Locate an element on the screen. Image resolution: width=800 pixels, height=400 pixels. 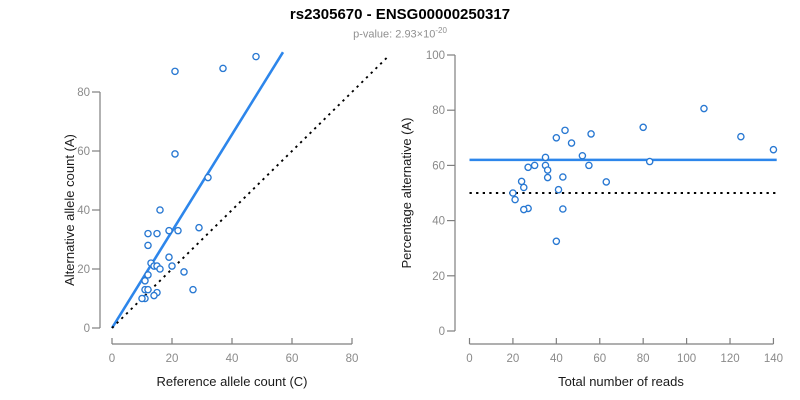
y-tick-label: 100 is located at coordinates (435, 56).